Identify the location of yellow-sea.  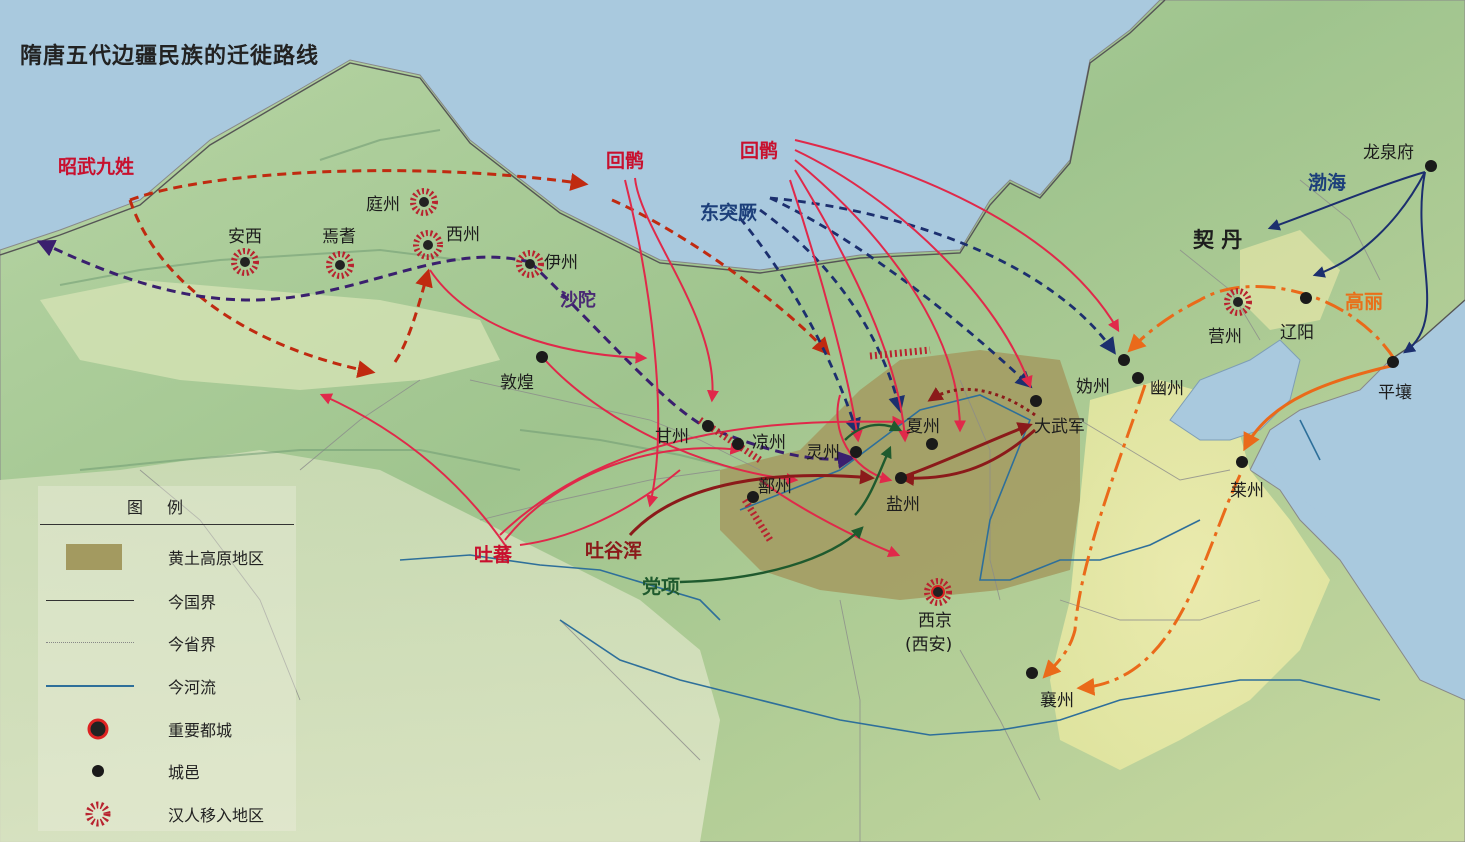
(1367, 500).